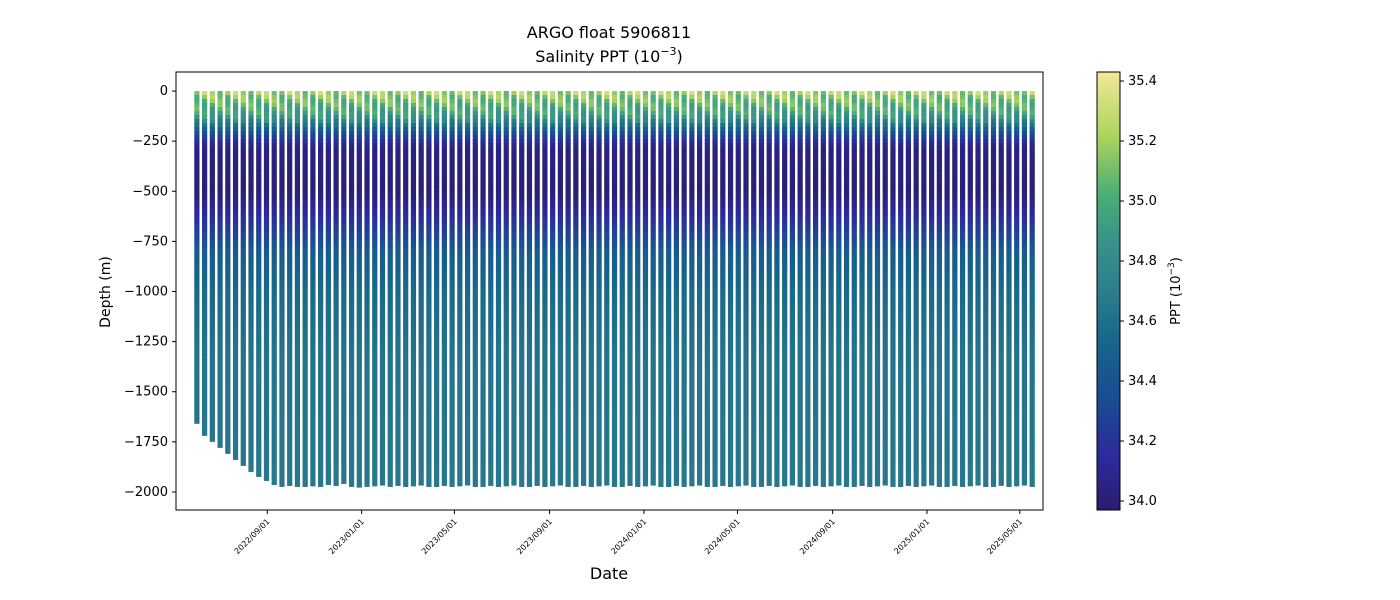 The height and width of the screenshot is (600, 1400). I want to click on colorbar-tick-label: 34.6, so click(1142, 321).